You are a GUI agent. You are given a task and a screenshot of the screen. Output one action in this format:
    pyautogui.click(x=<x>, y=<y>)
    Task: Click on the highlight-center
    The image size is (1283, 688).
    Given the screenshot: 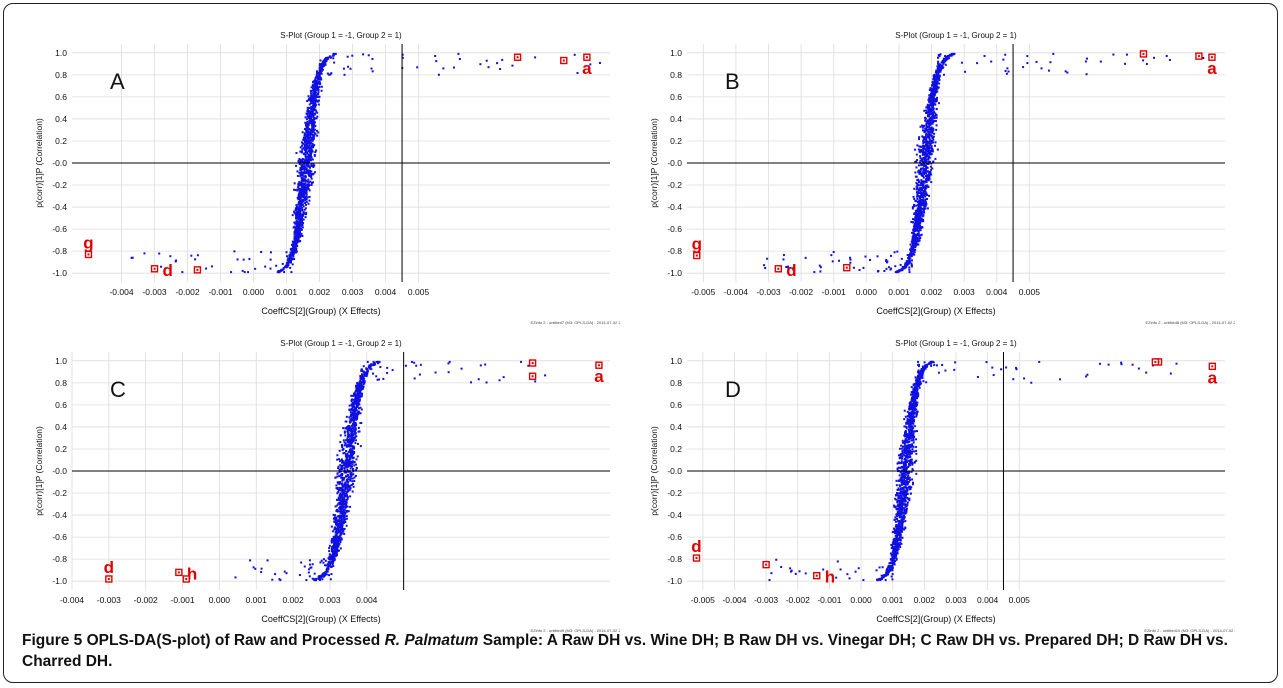 What is the action you would take?
    pyautogui.click(x=1211, y=57)
    